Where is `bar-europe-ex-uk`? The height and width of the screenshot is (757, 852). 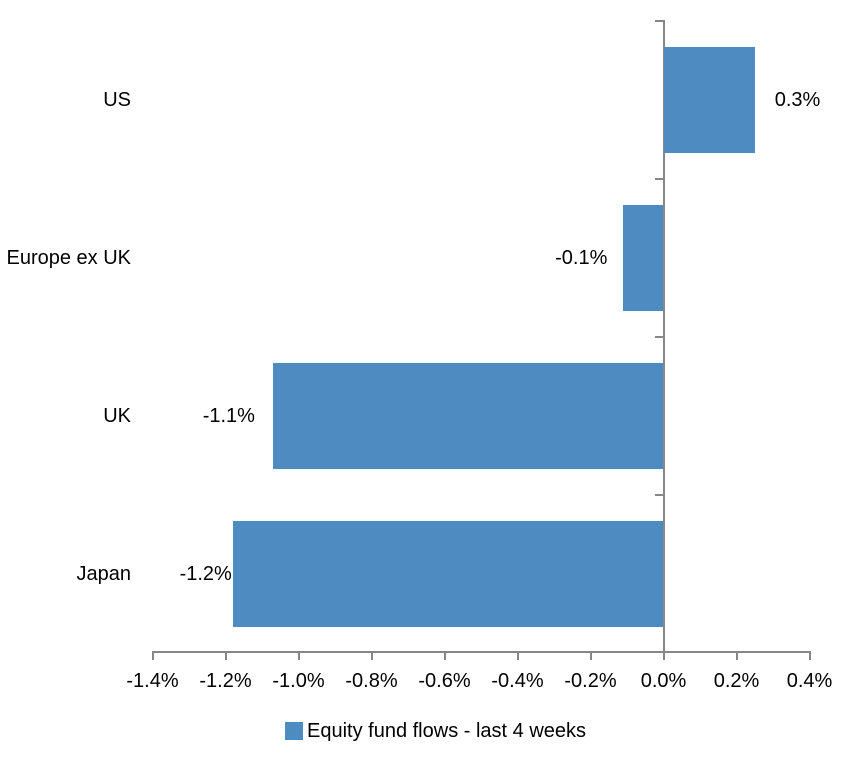
bar-europe-ex-uk is located at coordinates (643, 258).